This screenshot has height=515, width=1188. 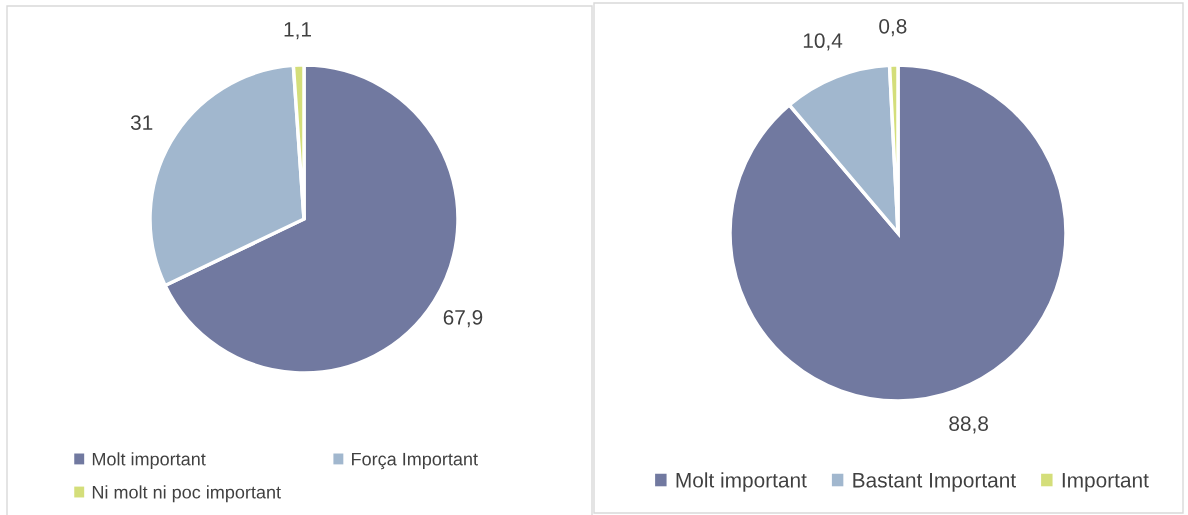 What do you see at coordinates (969, 425) in the screenshot?
I see `data-label: 88,8` at bounding box center [969, 425].